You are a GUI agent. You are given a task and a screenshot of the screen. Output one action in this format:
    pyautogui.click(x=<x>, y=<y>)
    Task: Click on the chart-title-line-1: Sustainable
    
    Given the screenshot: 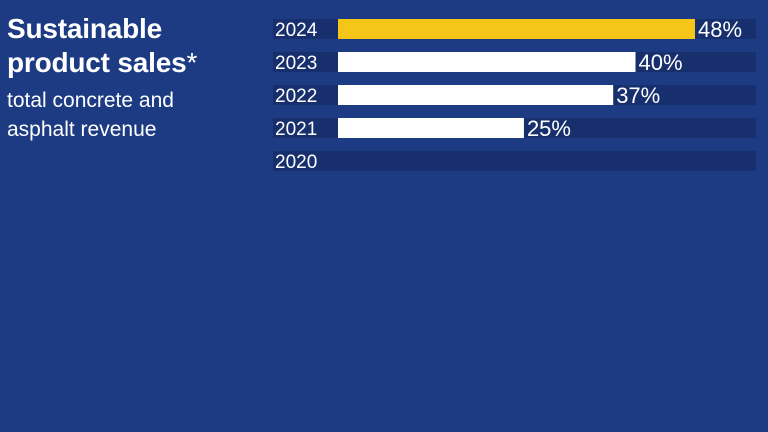 What is the action you would take?
    pyautogui.click(x=84, y=28)
    